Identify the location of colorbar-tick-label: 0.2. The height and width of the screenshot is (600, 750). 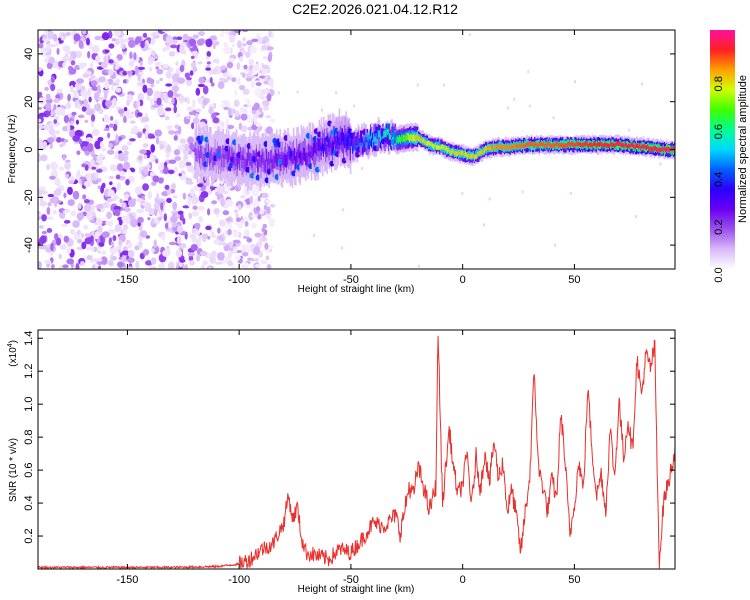
(719, 227).